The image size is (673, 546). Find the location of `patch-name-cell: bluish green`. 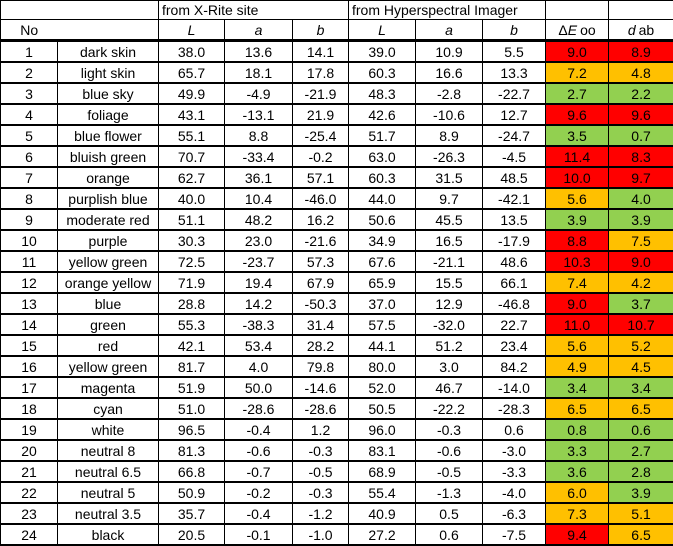

patch-name-cell: bluish green is located at coordinates (108, 156).